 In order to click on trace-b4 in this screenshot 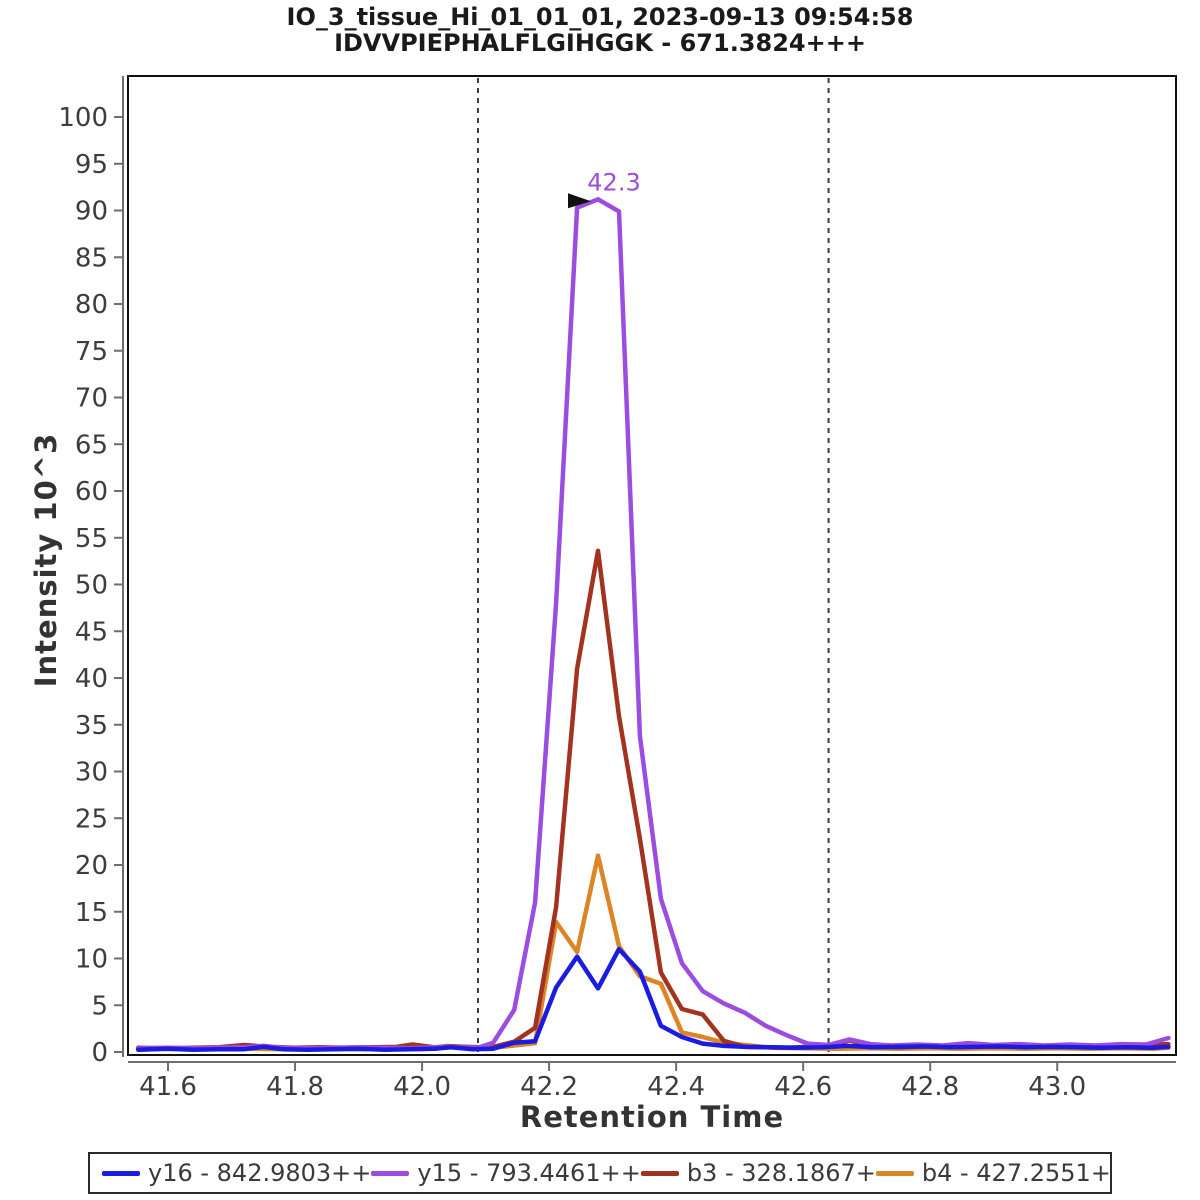, I will do `click(653, 952)`.